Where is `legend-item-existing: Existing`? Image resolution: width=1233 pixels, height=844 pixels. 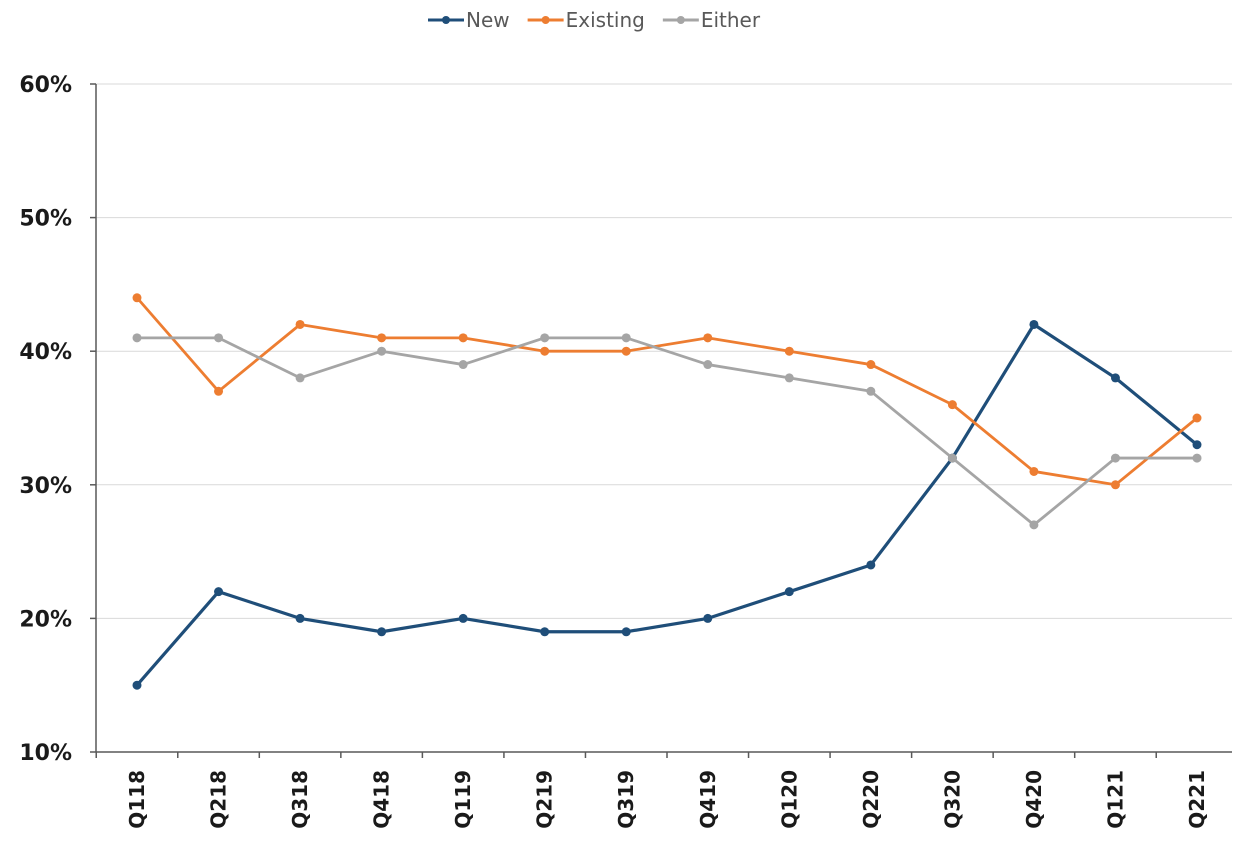 legend-item-existing: Existing is located at coordinates (586, 20).